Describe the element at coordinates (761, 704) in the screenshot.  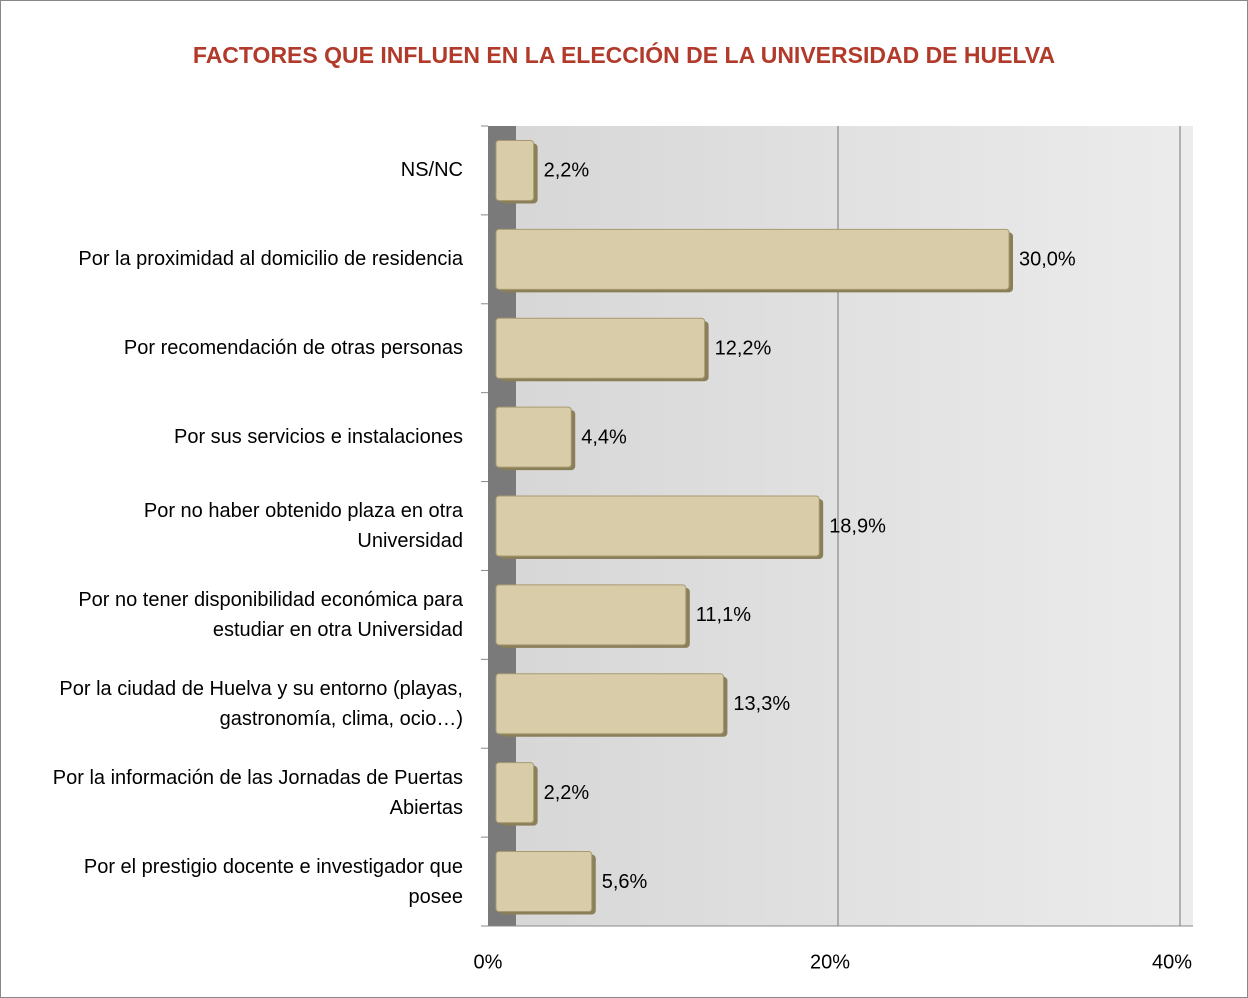
I see `value-label: 13,3%` at that location.